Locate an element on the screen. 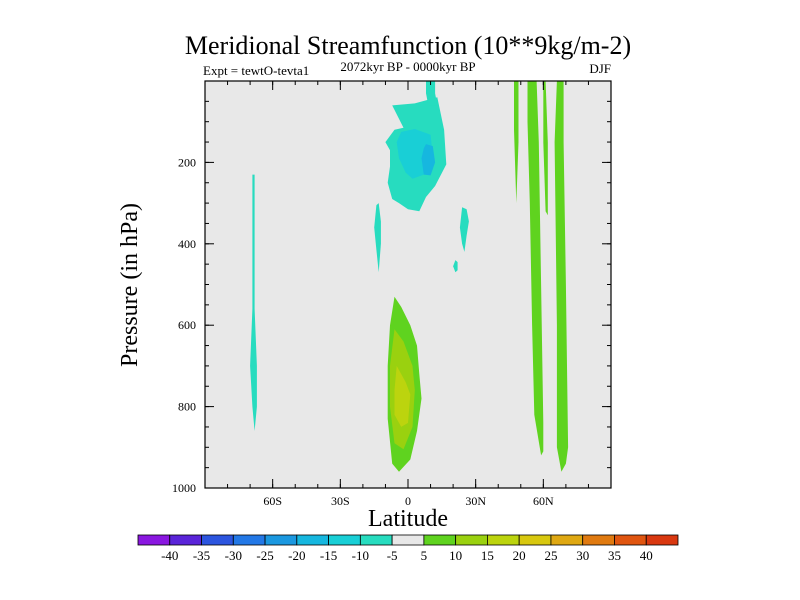 This screenshot has height=600, width=800. colorbar-label: 30 is located at coordinates (582, 555).